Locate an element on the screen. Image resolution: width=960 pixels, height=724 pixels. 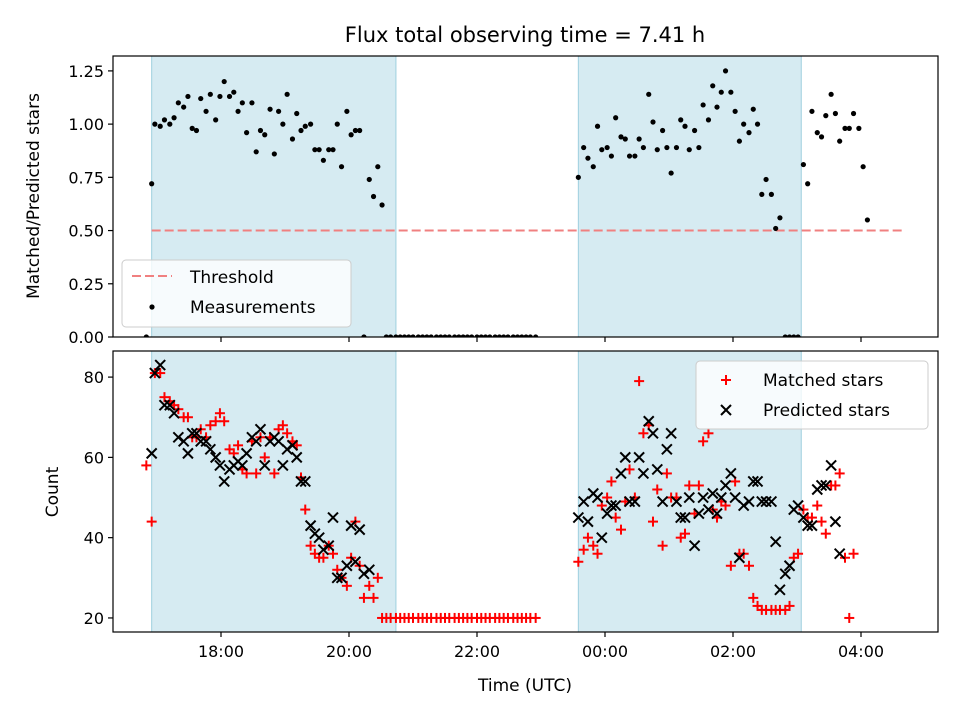
top-y-tick-label: 0.00 is located at coordinates (86, 337).